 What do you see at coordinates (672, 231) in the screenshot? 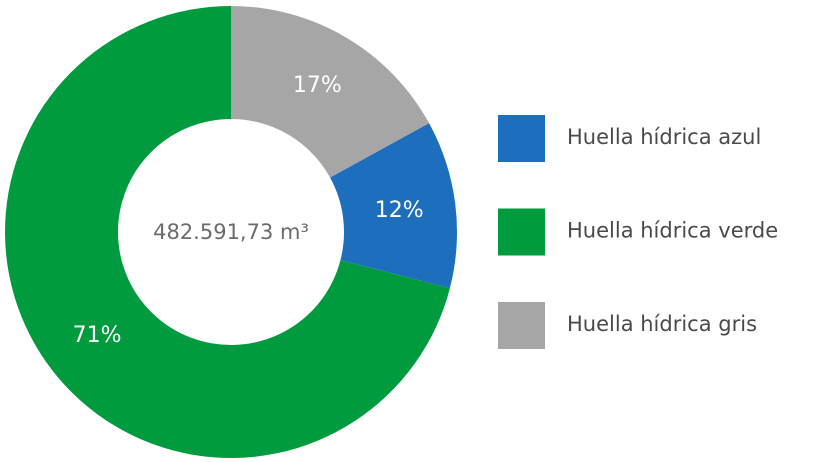
I see `legend-label: Huella hídrica verde` at bounding box center [672, 231].